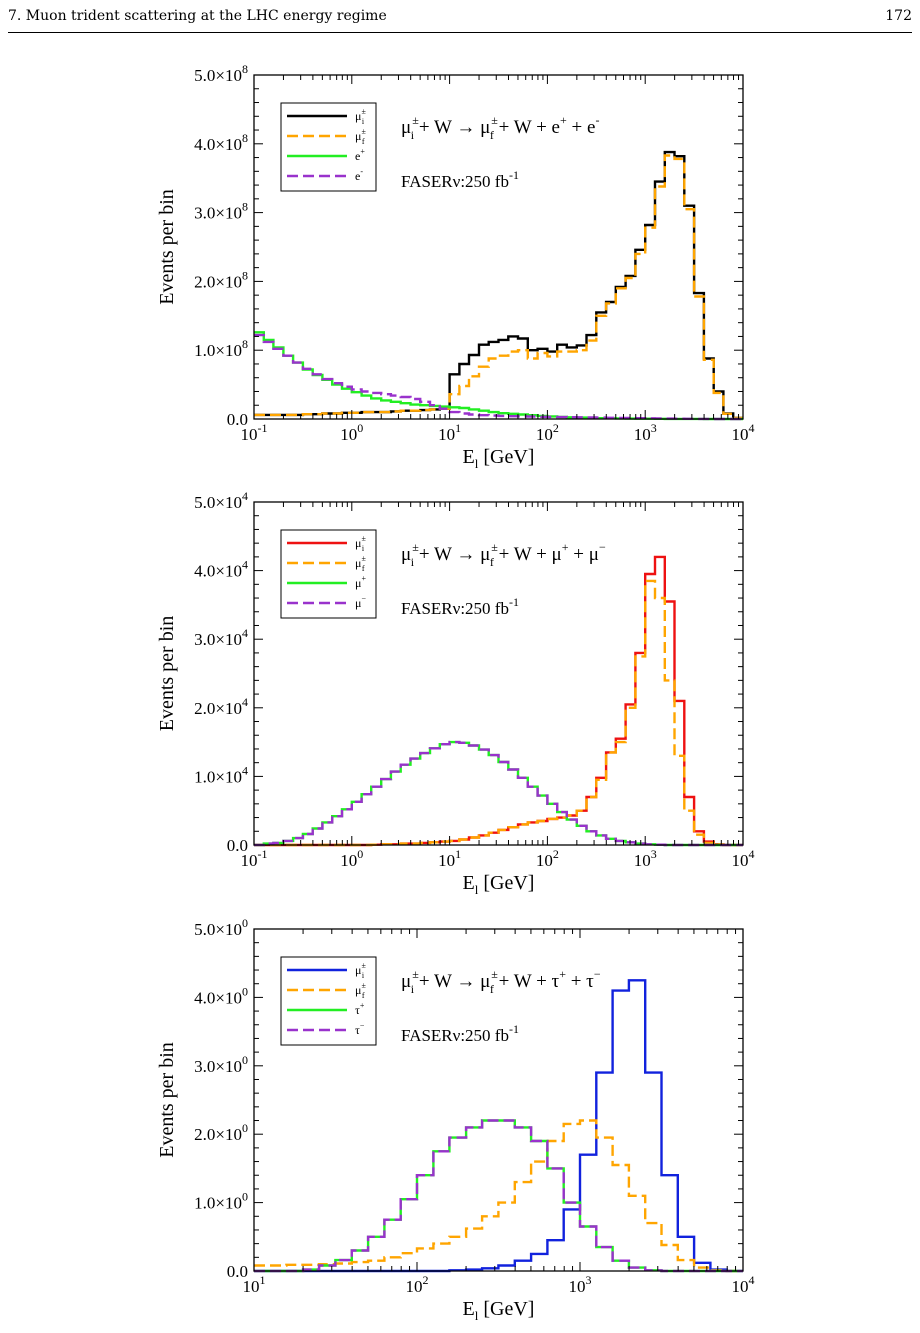 The width and height of the screenshot is (920, 1333). Describe the element at coordinates (221, 211) in the screenshot. I see `y-tick-label: 3.0×10⁸` at that location.